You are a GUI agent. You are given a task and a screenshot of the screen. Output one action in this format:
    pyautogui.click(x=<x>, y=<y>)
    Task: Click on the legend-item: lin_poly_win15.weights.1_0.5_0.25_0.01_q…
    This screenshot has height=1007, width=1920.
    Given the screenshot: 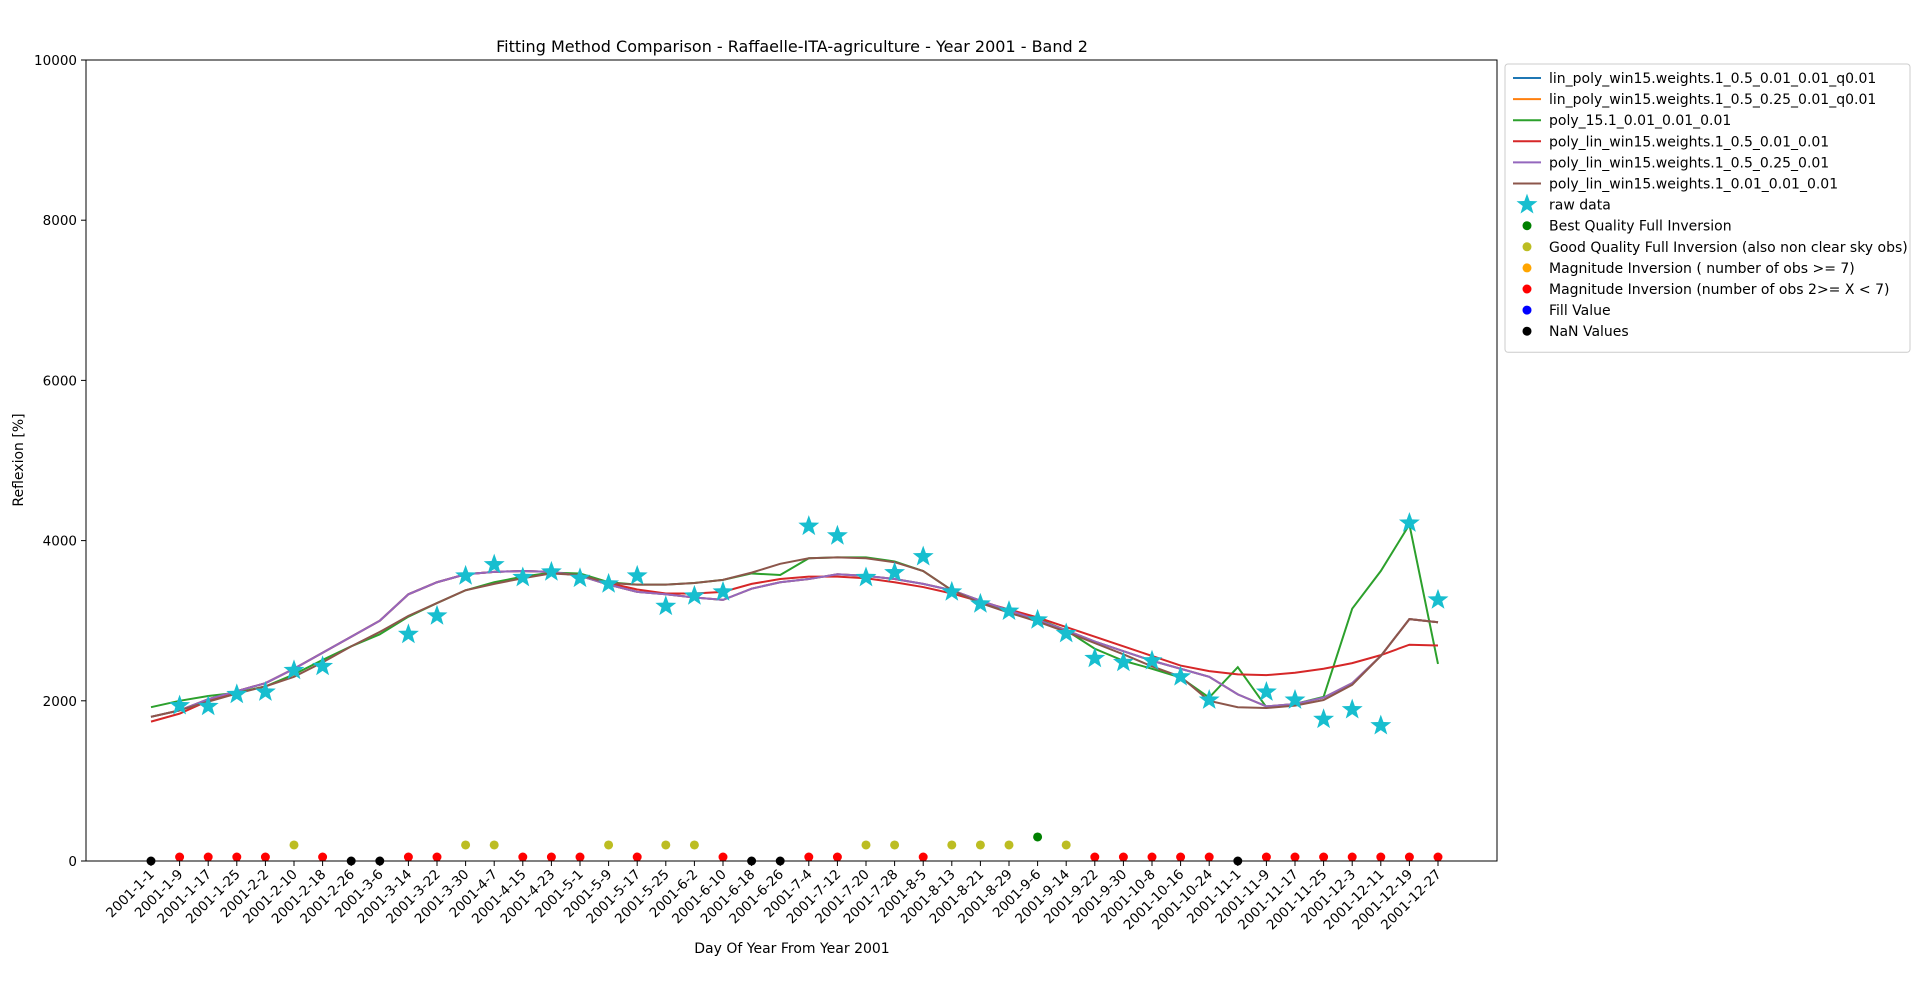 What is the action you would take?
    pyautogui.click(x=1694, y=100)
    